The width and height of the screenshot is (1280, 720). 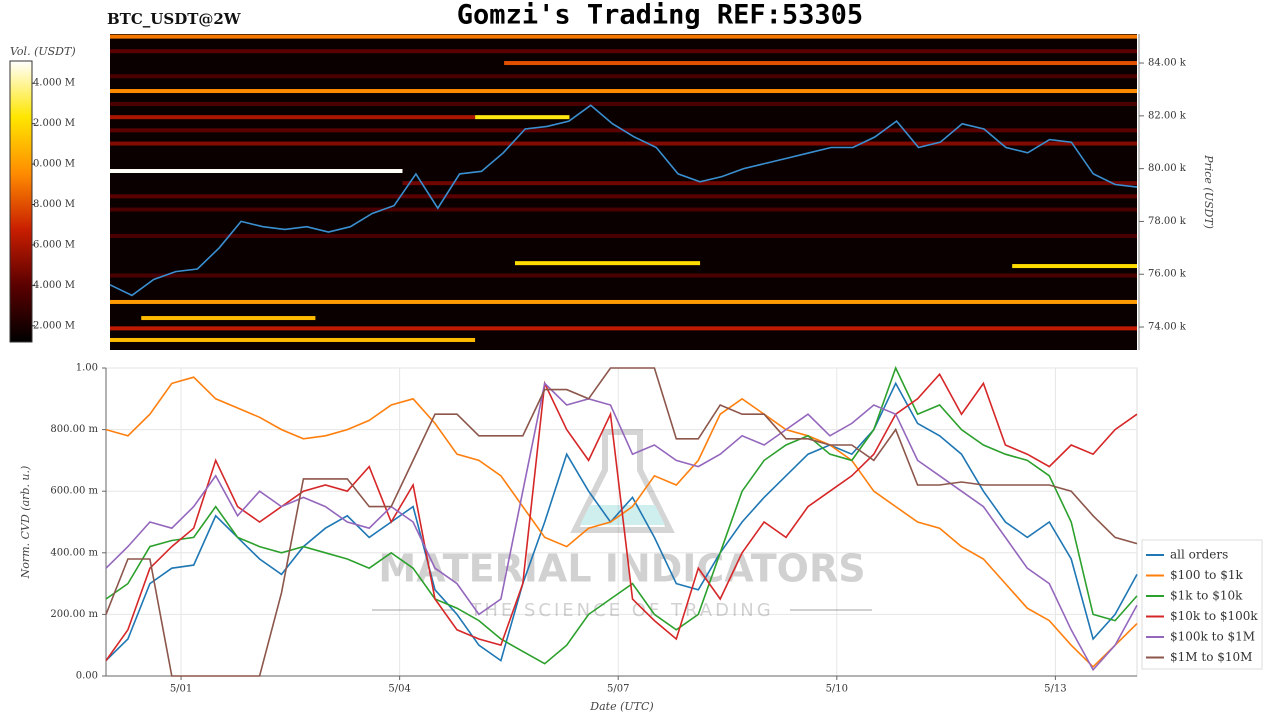 What do you see at coordinates (74, 491) in the screenshot?
I see `y-tick-label: 600.00 m` at bounding box center [74, 491].